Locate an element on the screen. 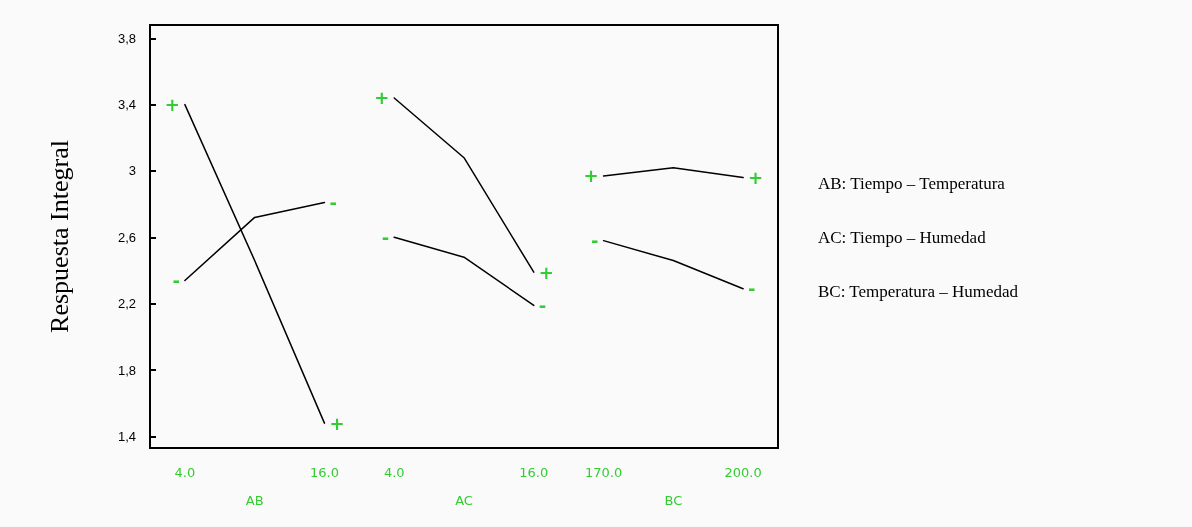 The image size is (1192, 527). y-tick-label: 1,8 is located at coordinates (126, 370).